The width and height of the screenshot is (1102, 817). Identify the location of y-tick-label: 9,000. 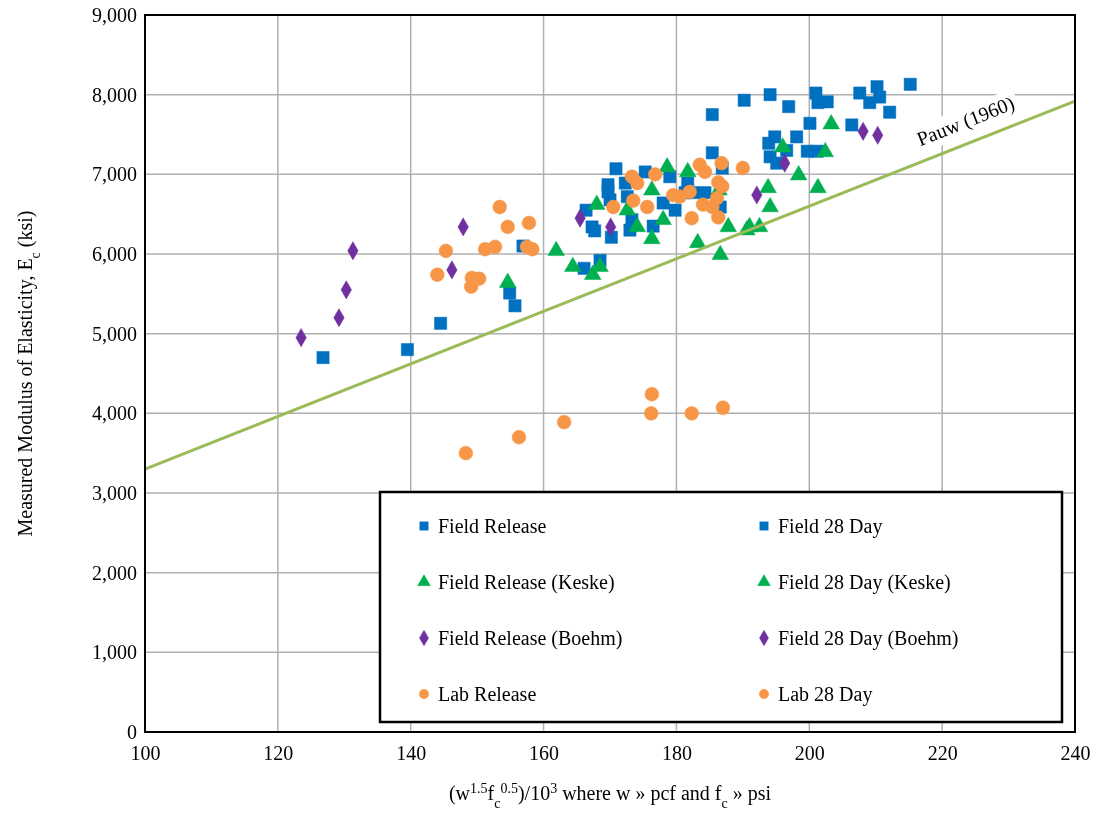
(114, 14).